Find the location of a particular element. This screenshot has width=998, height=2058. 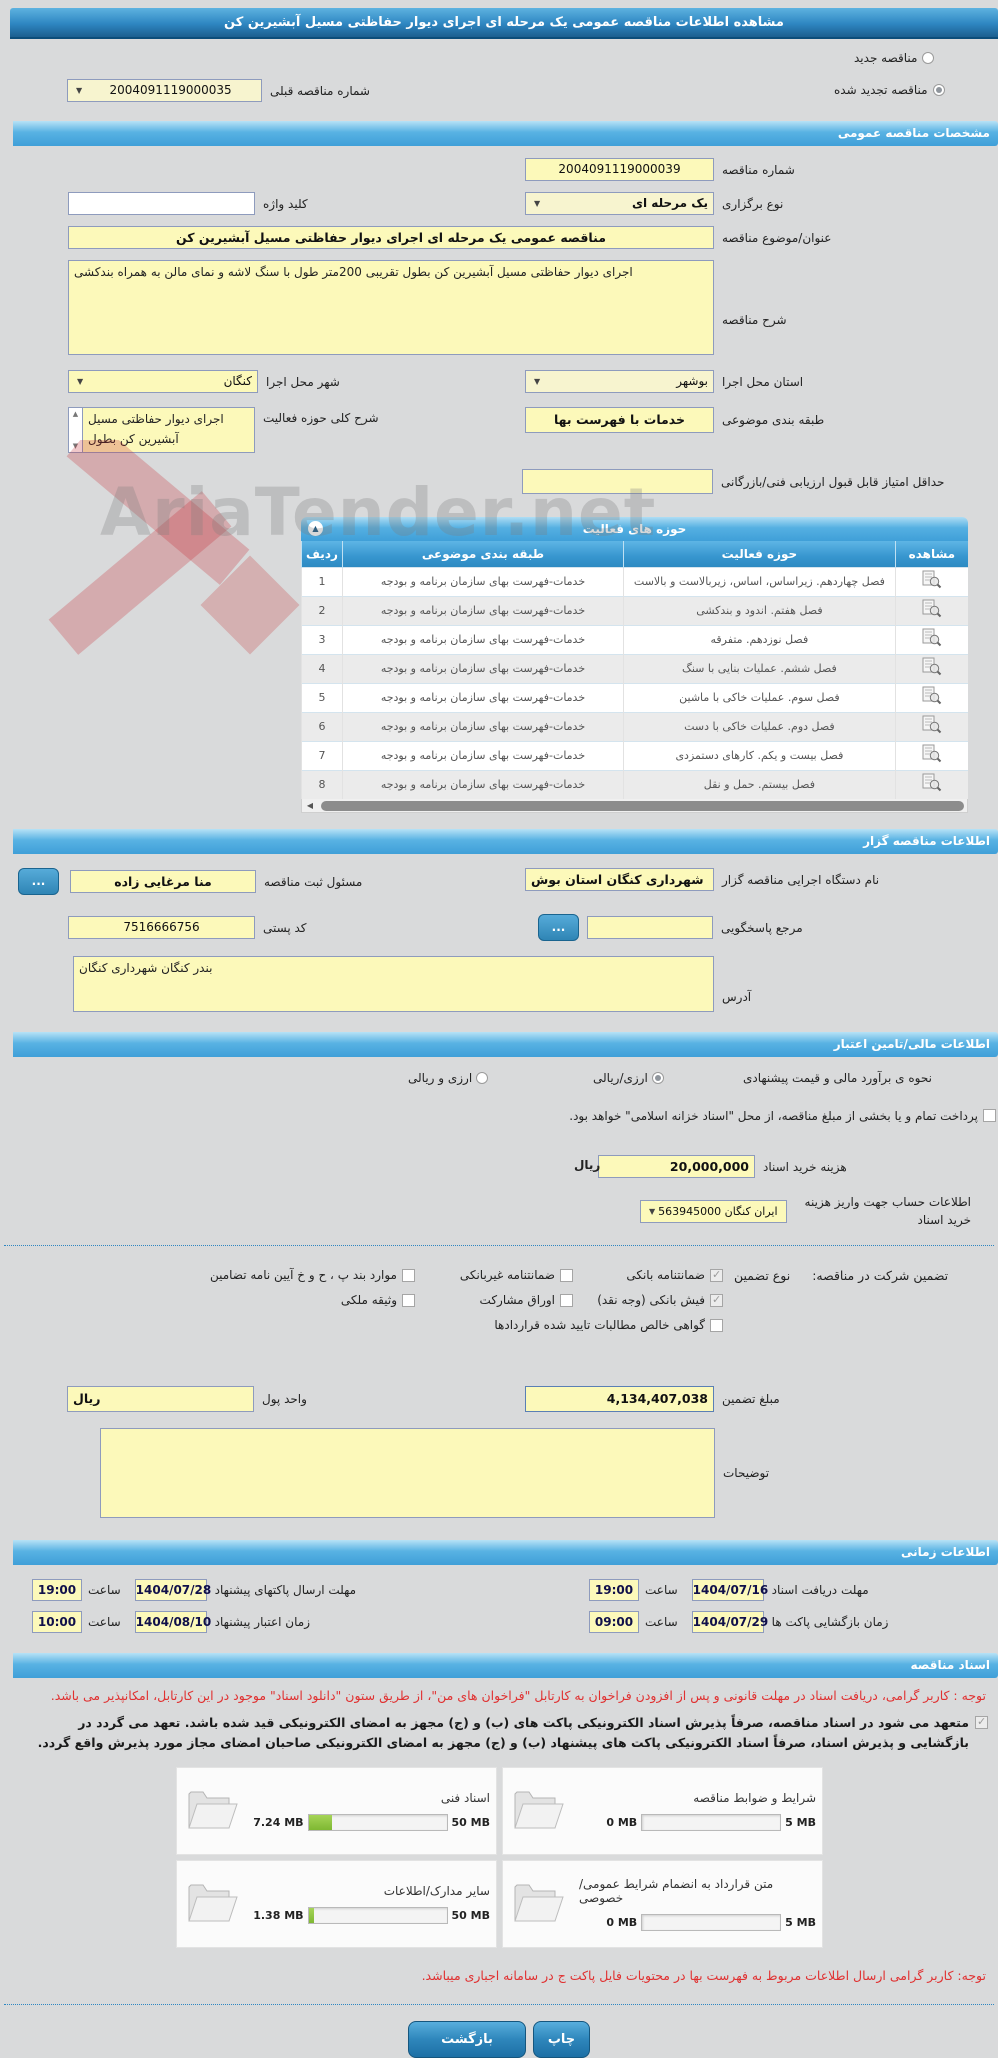

treasury-checkbox is located at coordinates (989, 1115).